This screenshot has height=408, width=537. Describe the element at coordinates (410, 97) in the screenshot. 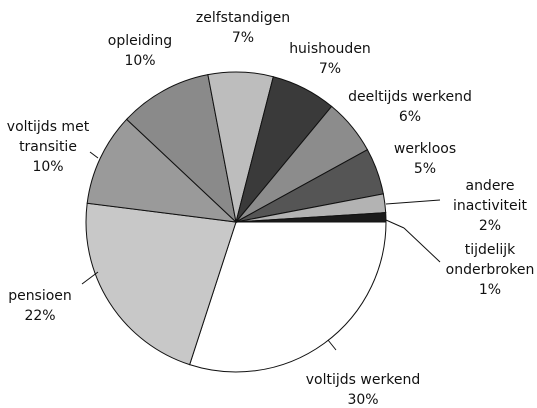

I see `category-label: deeltijds werkend` at that location.